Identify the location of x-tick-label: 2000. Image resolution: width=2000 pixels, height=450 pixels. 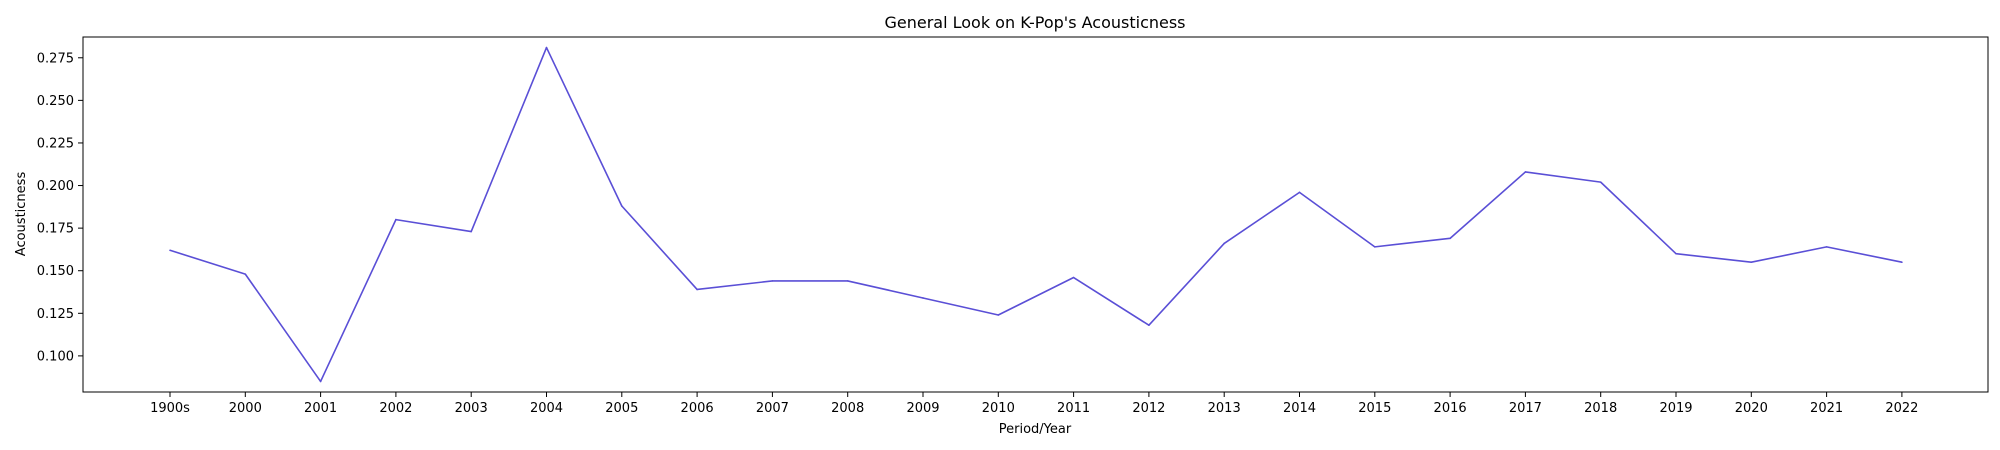
(245, 408).